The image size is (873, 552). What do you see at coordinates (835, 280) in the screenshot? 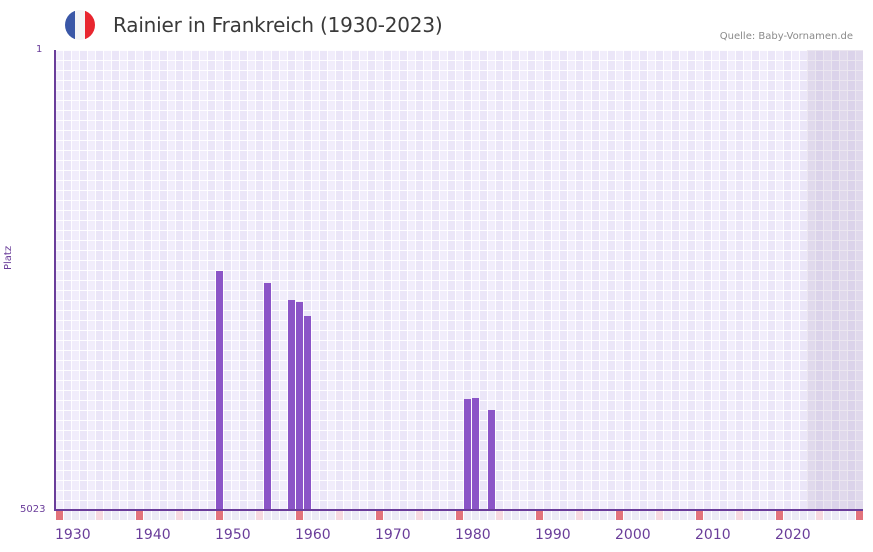
I see `future-shading` at bounding box center [835, 280].